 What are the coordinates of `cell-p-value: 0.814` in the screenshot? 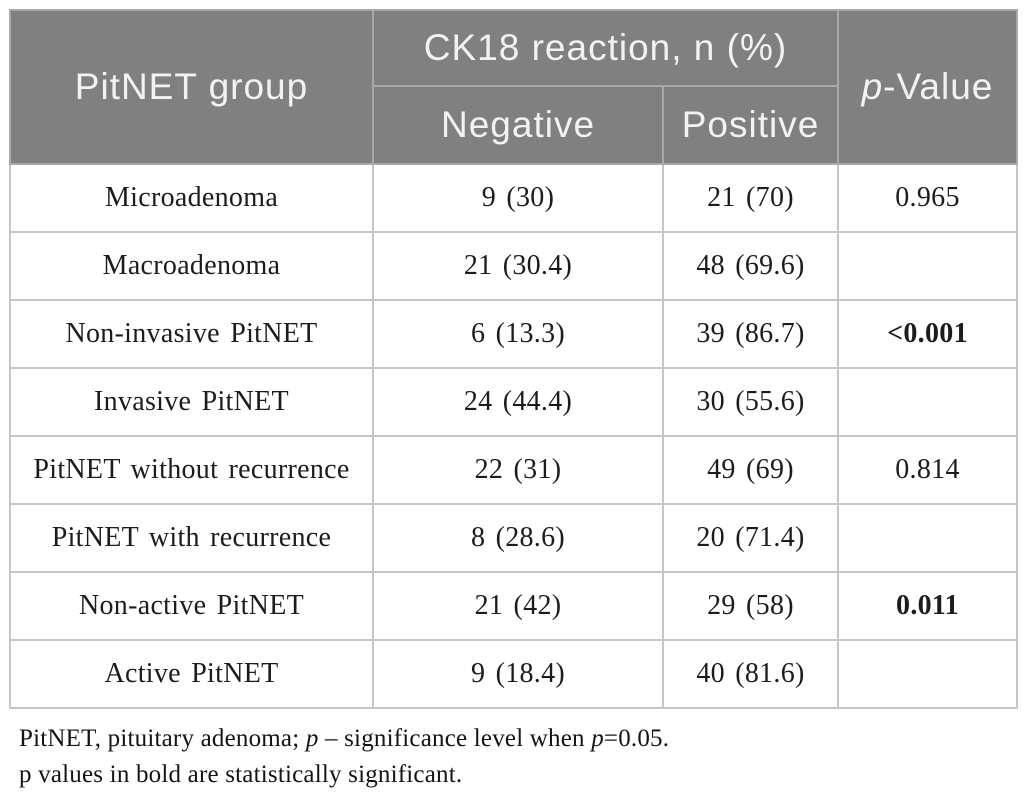 It's located at (927, 470).